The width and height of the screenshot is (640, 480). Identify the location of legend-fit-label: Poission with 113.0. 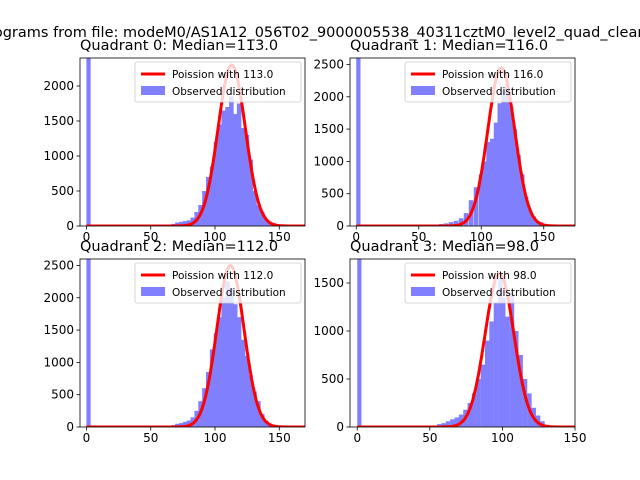
(222, 75).